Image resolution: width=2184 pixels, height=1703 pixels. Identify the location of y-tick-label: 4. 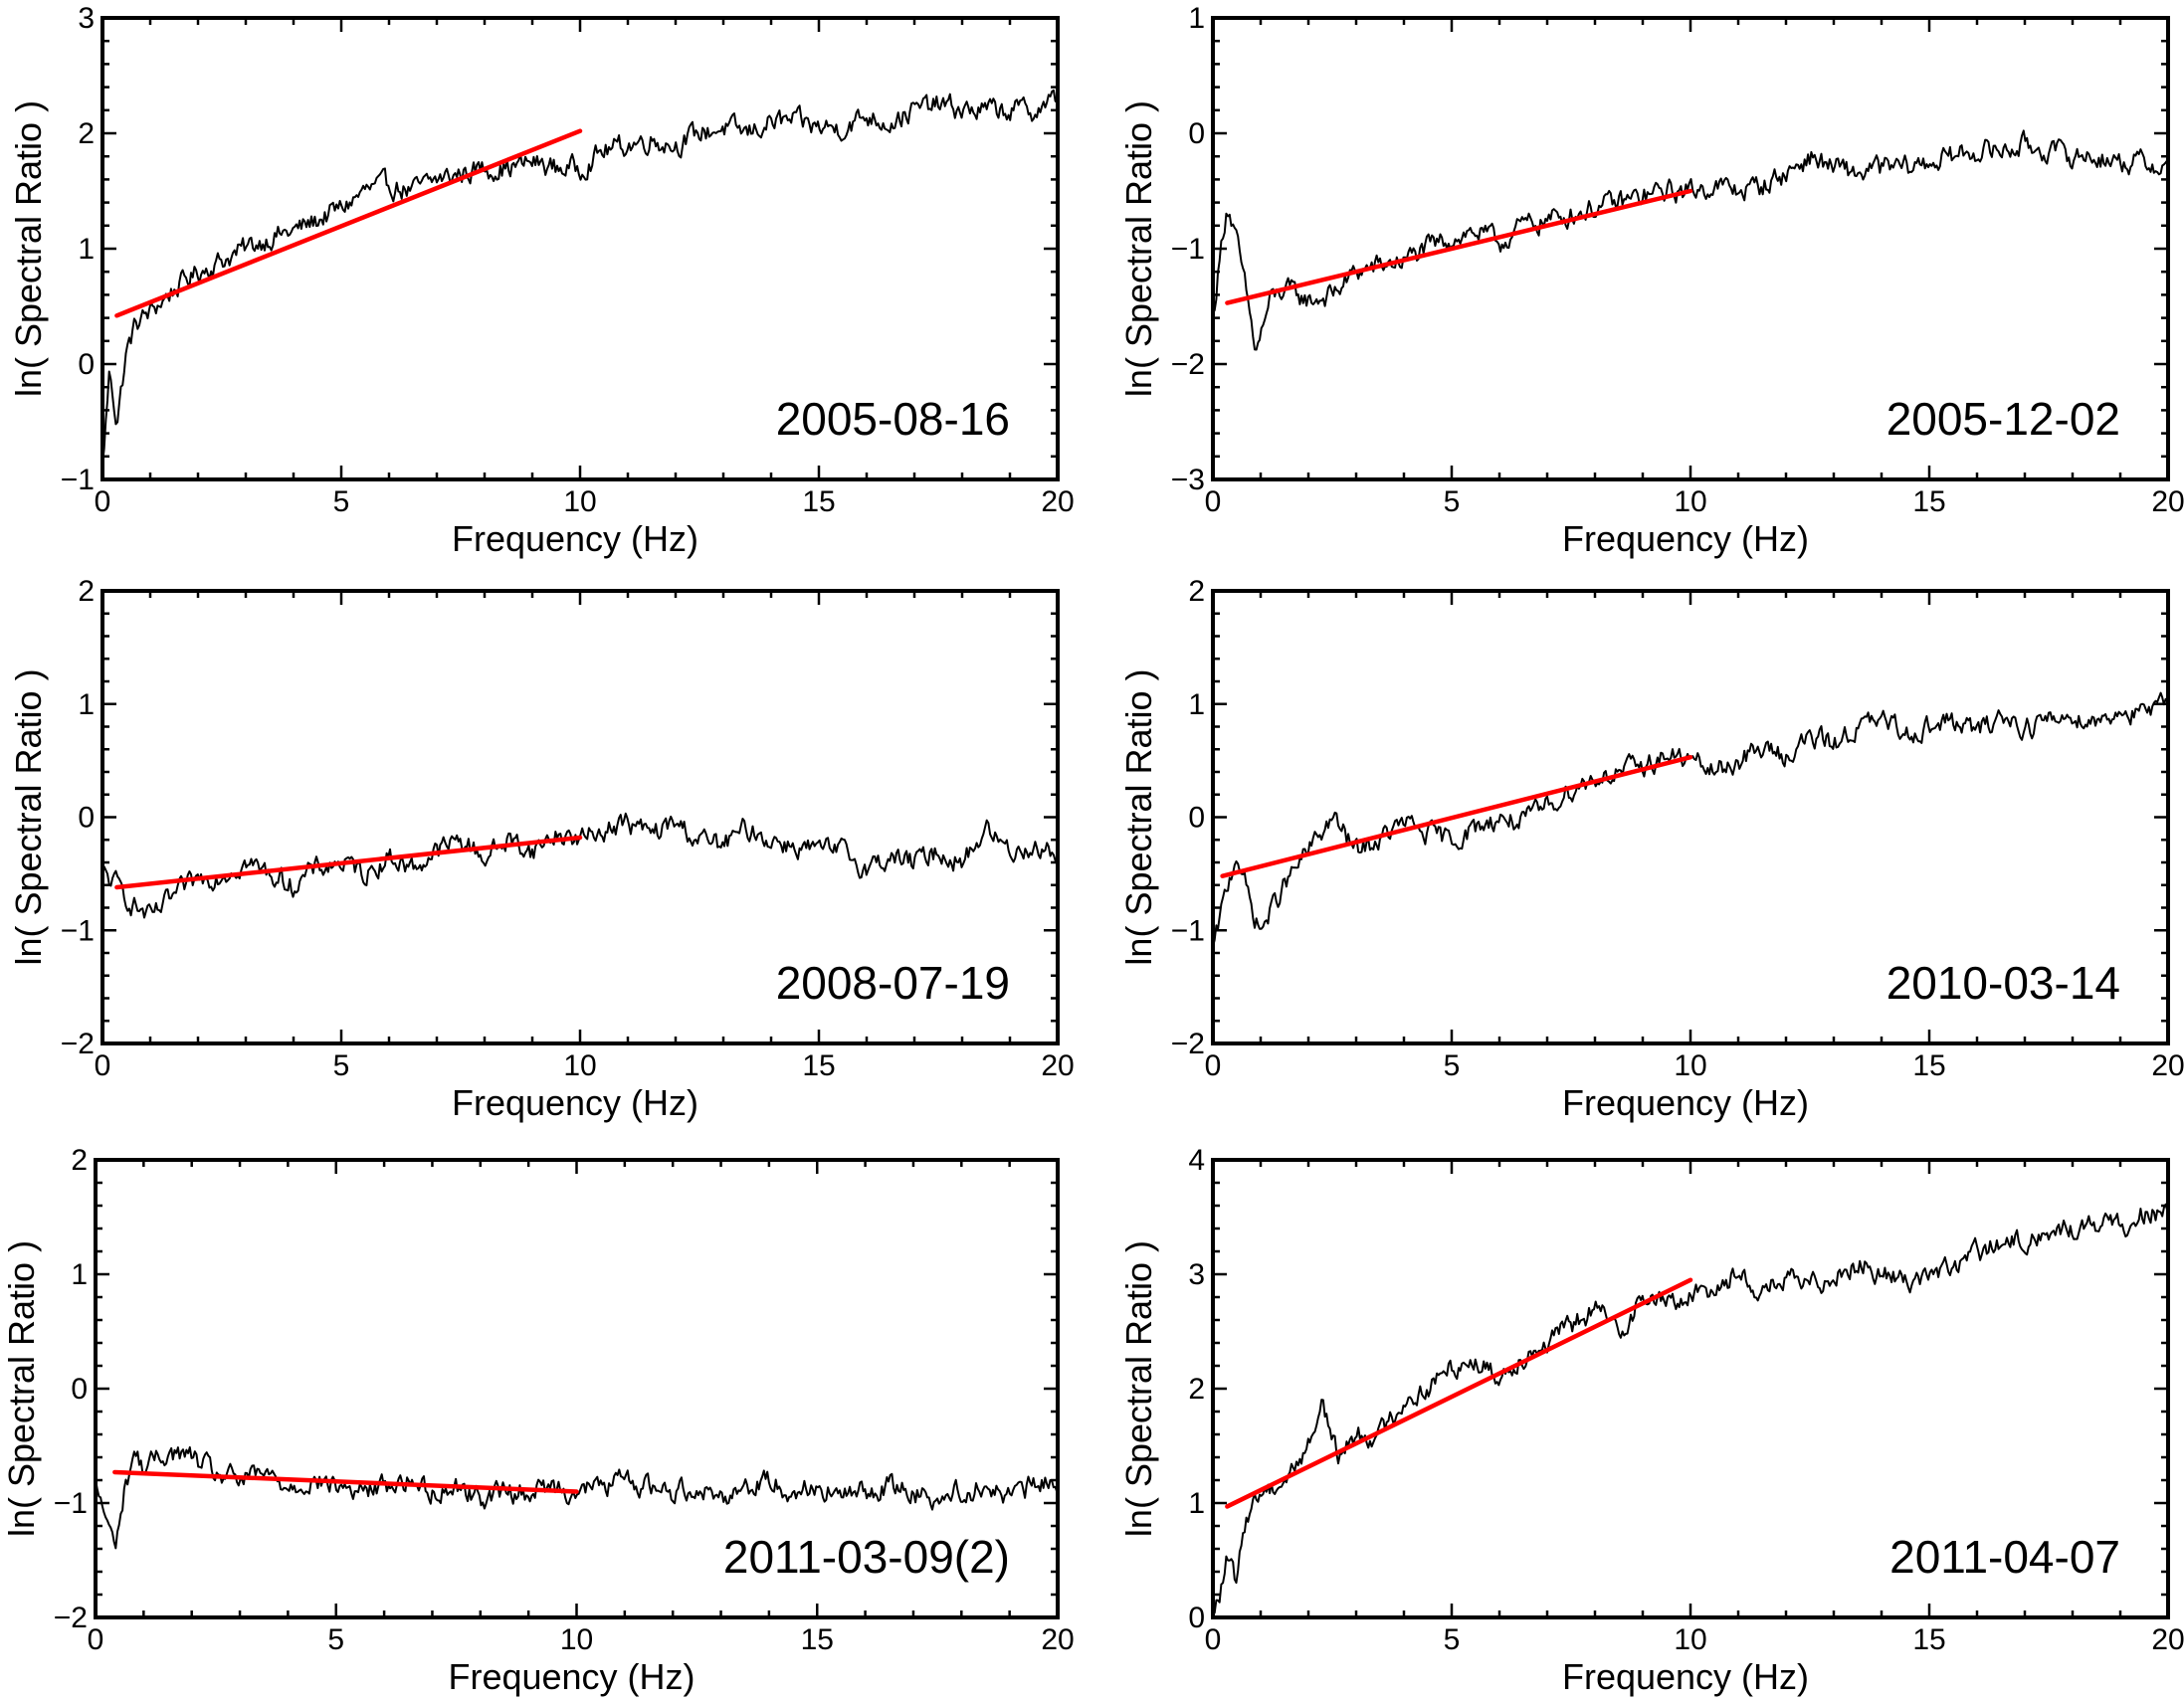
(1197, 1160).